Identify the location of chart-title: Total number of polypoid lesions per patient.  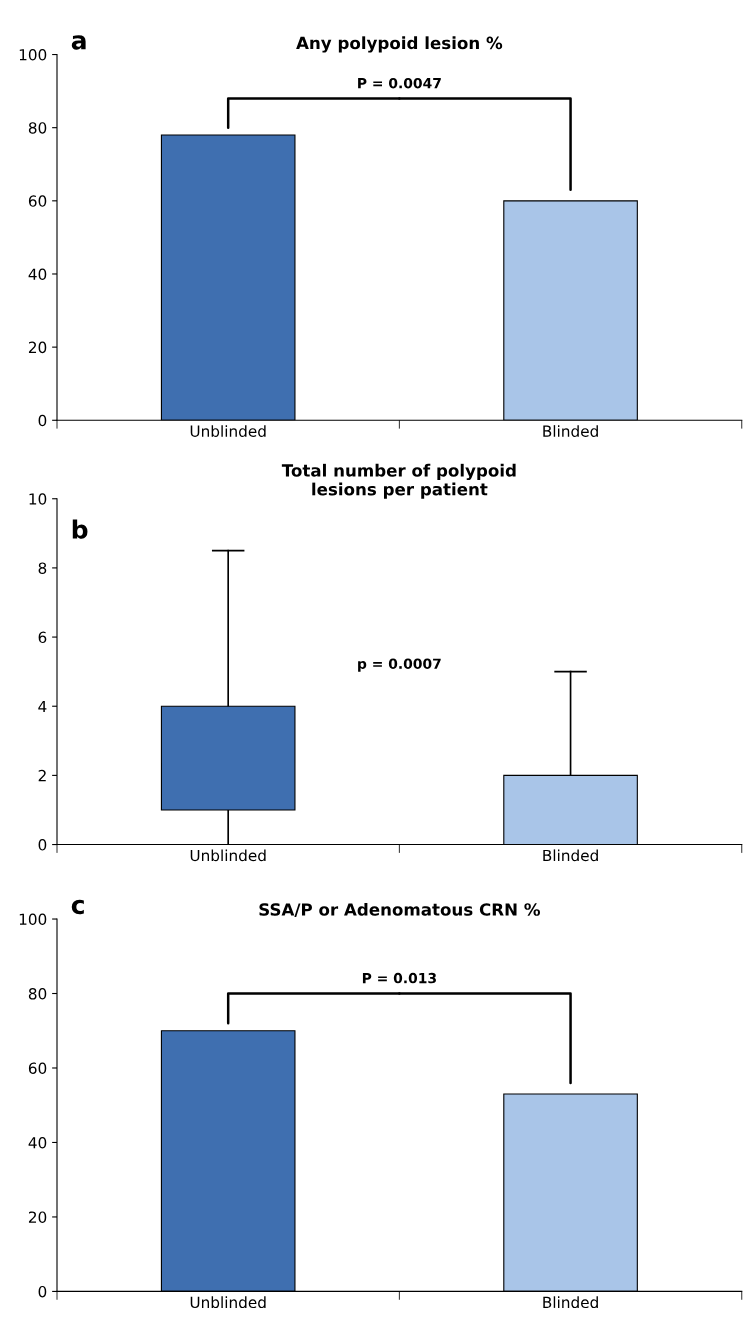
(398, 481).